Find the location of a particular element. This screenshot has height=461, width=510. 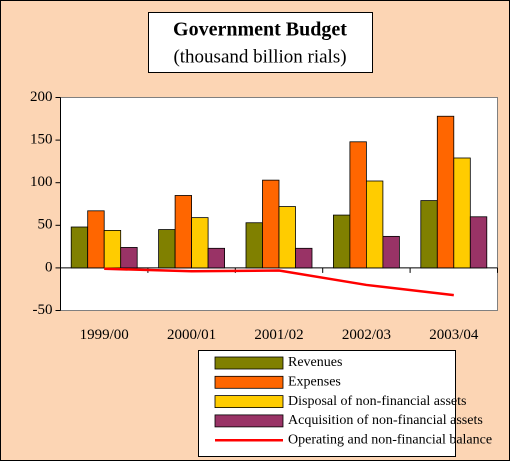

title-box is located at coordinates (260, 42).